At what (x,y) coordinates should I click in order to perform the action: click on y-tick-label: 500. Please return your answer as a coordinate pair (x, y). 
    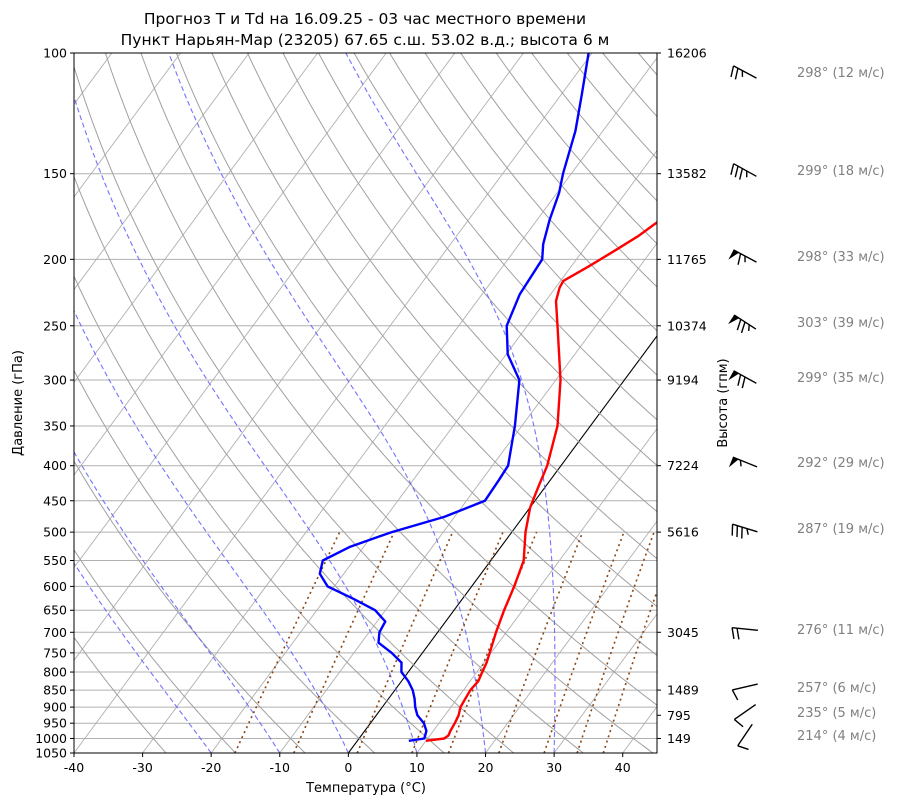
    Looking at the image, I should click on (55, 532).